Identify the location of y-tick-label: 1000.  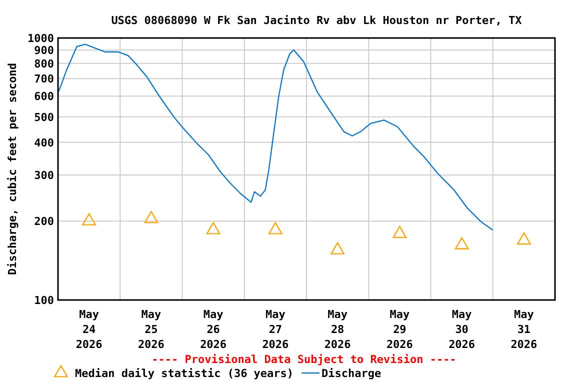
(41, 38).